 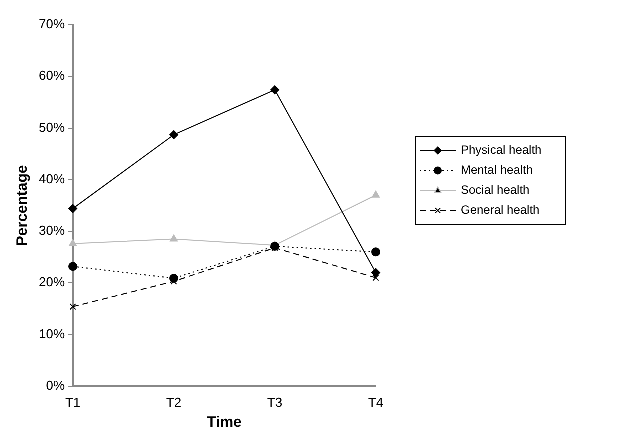 I want to click on y-tick-label: 20%, so click(x=52, y=282).